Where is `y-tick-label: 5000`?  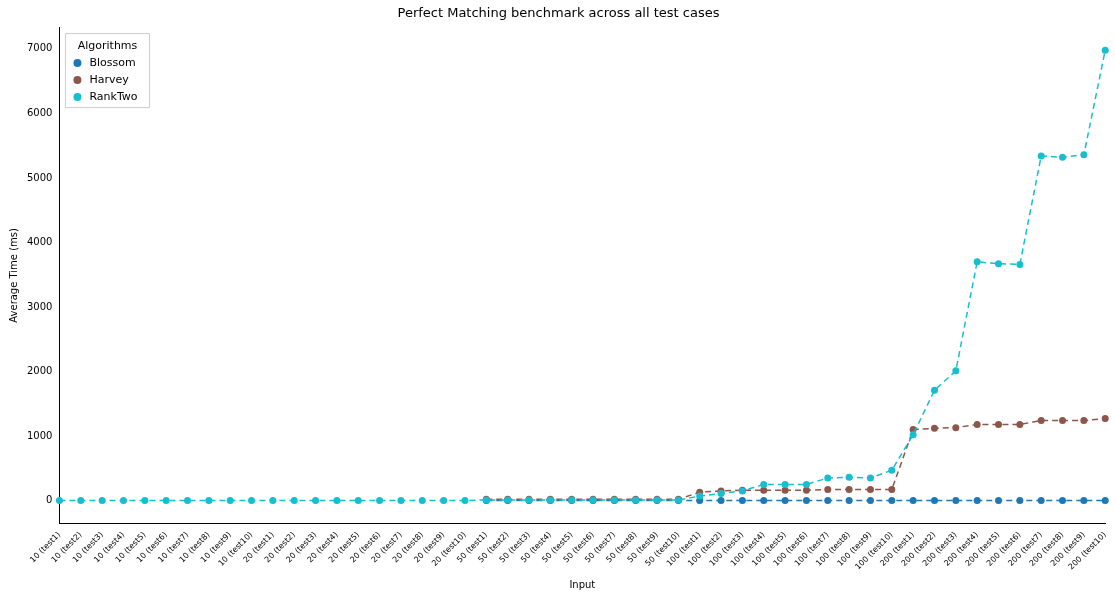
y-tick-label: 5000 is located at coordinates (40, 177).